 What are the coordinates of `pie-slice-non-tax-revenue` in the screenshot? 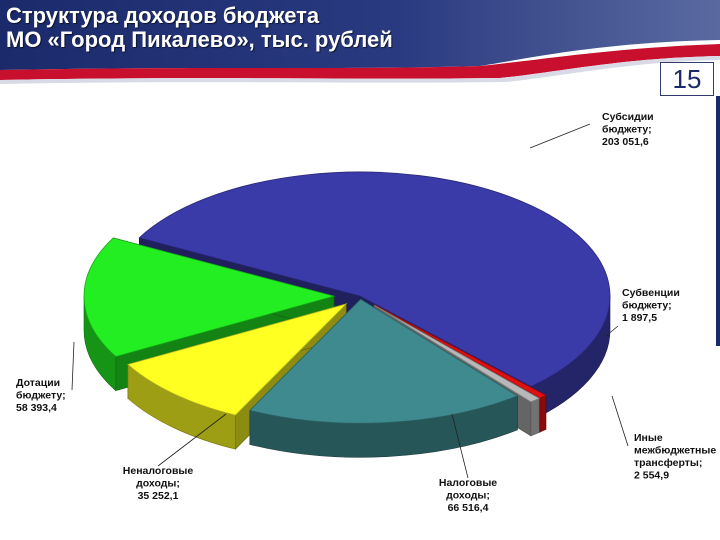 It's located at (237, 376).